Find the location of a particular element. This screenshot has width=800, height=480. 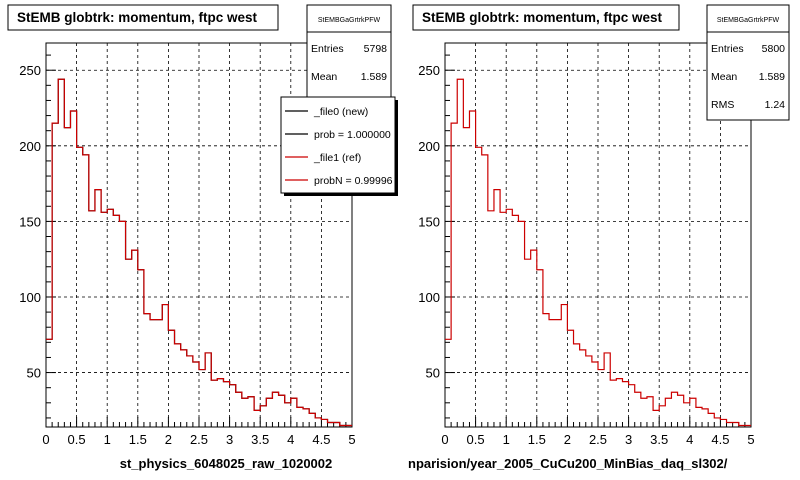

legend-entry: _file0 (new) is located at coordinates (326, 112).